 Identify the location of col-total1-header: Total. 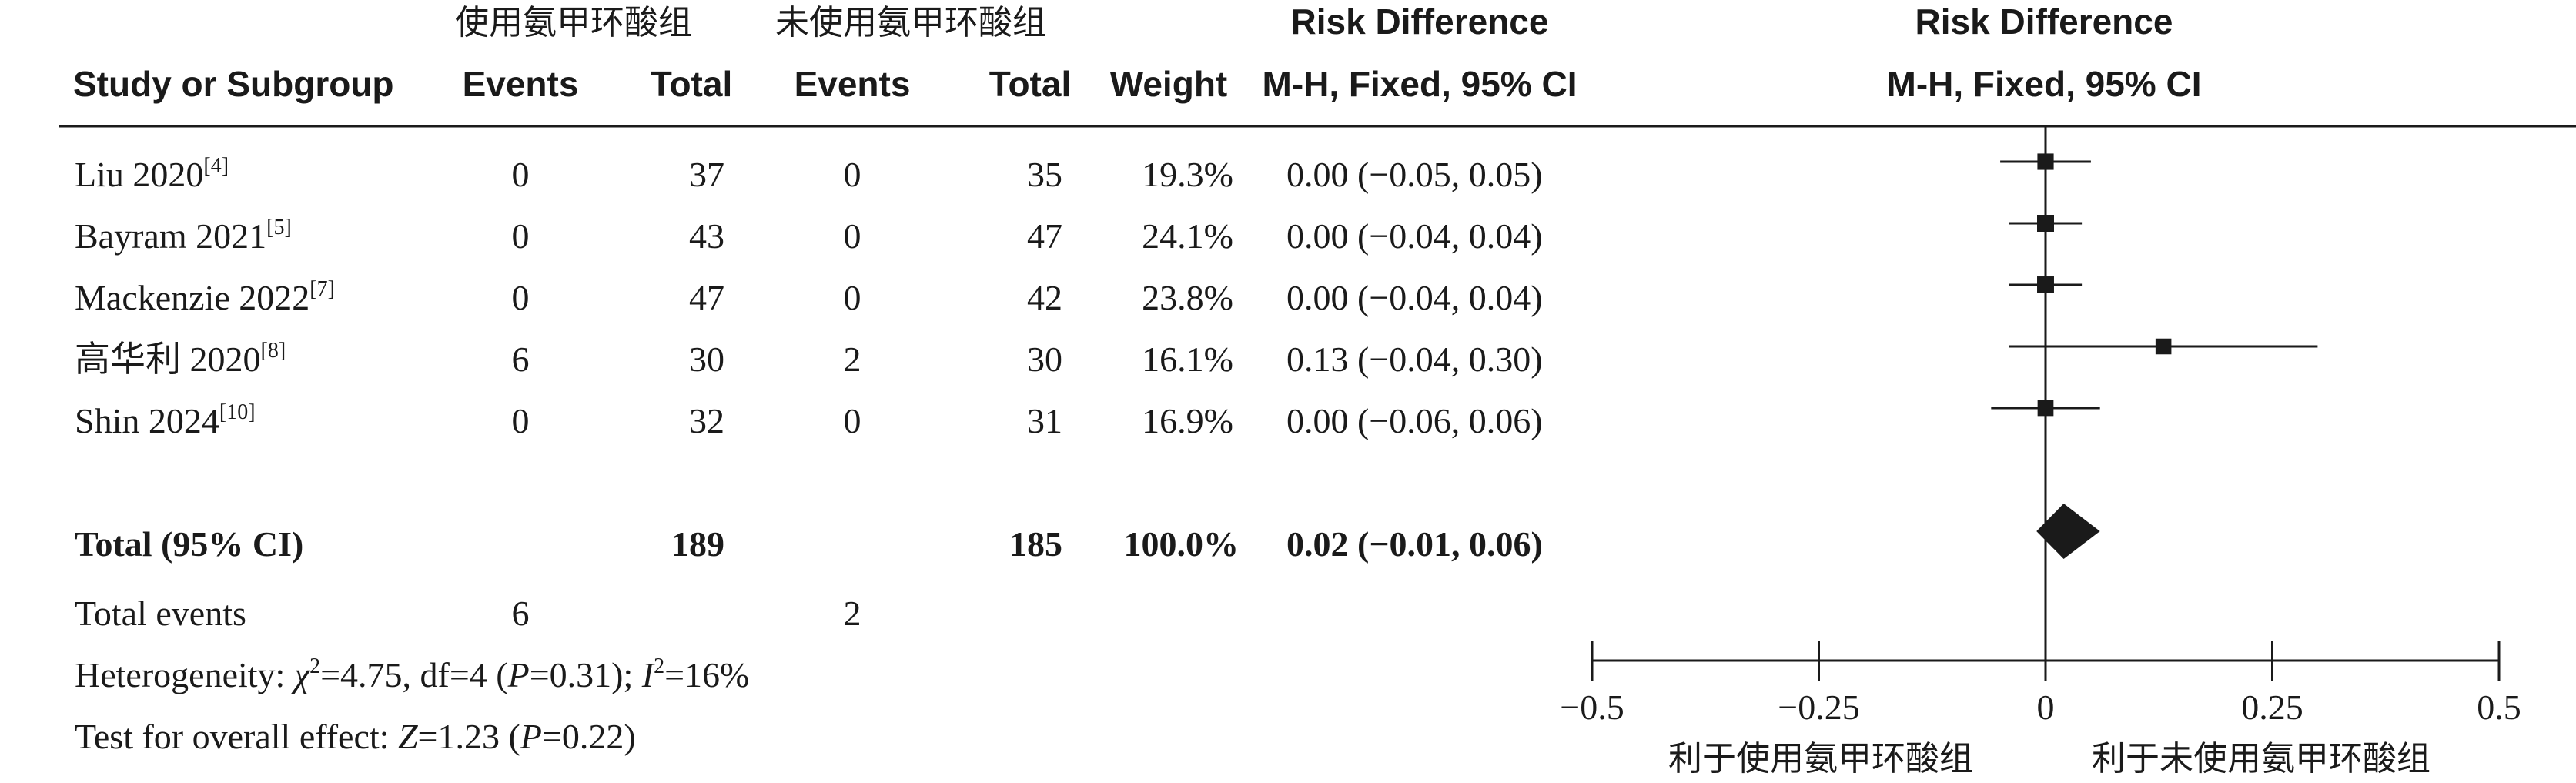
(692, 84).